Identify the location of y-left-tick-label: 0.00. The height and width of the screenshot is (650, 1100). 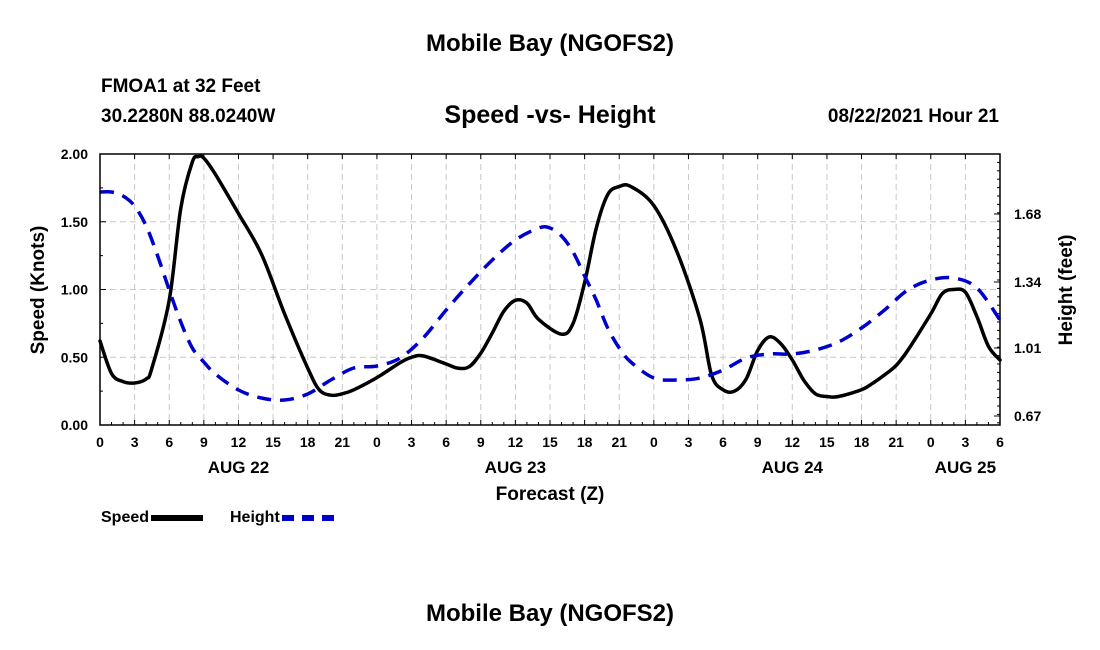
(74, 425).